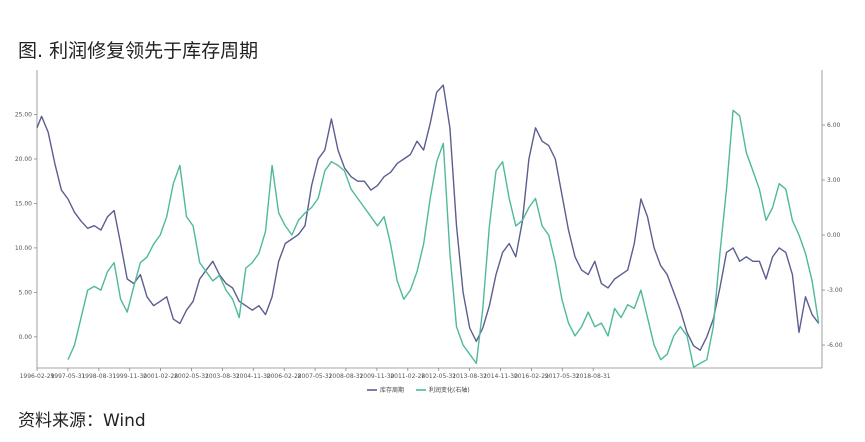  I want to click on x-tick-label: 2018-08-31, so click(593, 376).